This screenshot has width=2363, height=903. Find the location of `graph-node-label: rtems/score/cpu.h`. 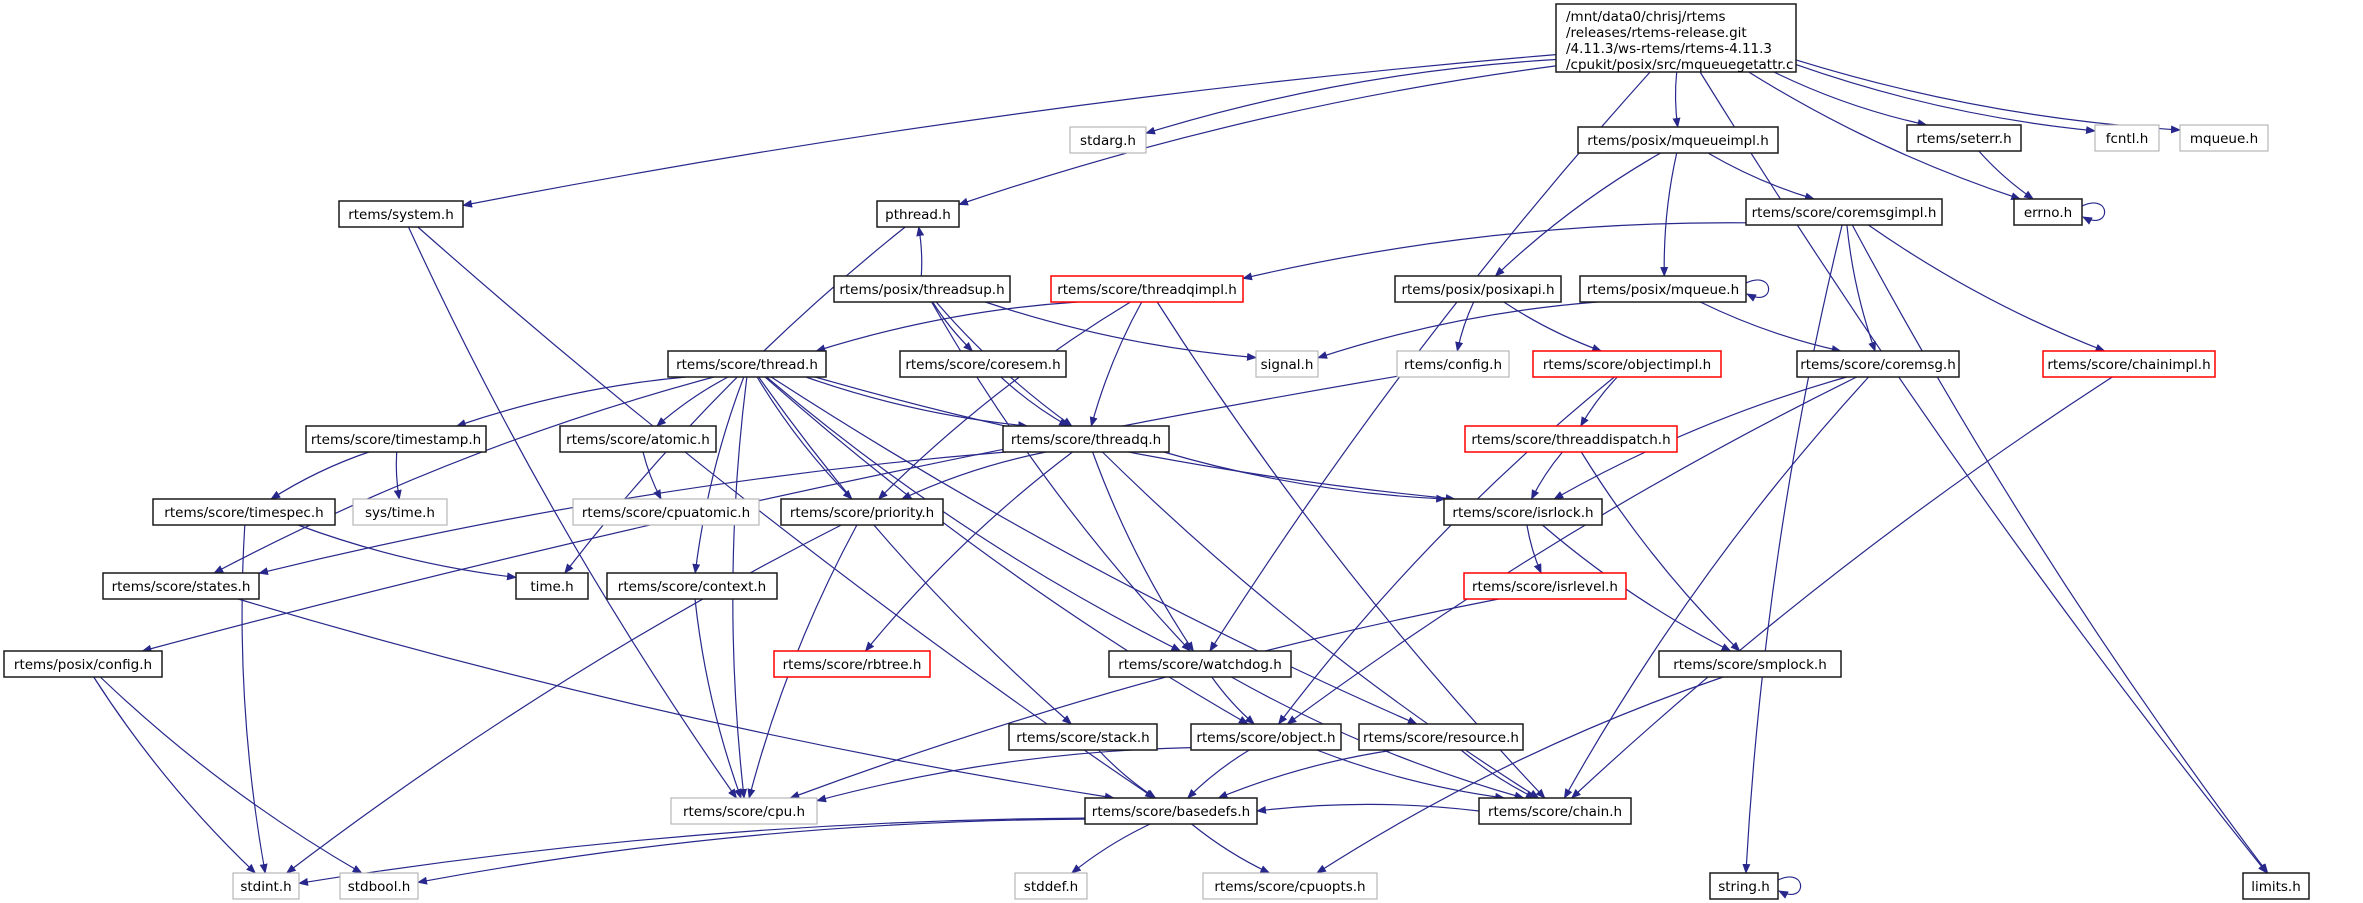

graph-node-label: rtems/score/cpu.h is located at coordinates (744, 812).